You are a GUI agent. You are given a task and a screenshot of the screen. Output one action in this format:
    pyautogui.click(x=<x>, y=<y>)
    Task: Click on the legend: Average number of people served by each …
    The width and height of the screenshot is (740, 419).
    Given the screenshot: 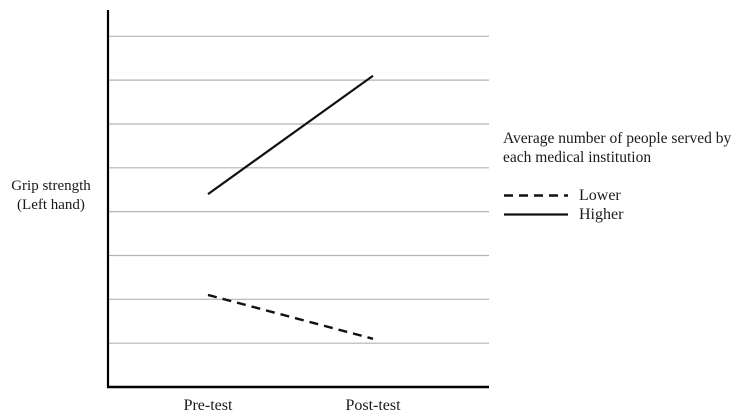 What is the action you would take?
    pyautogui.click(x=621, y=176)
    